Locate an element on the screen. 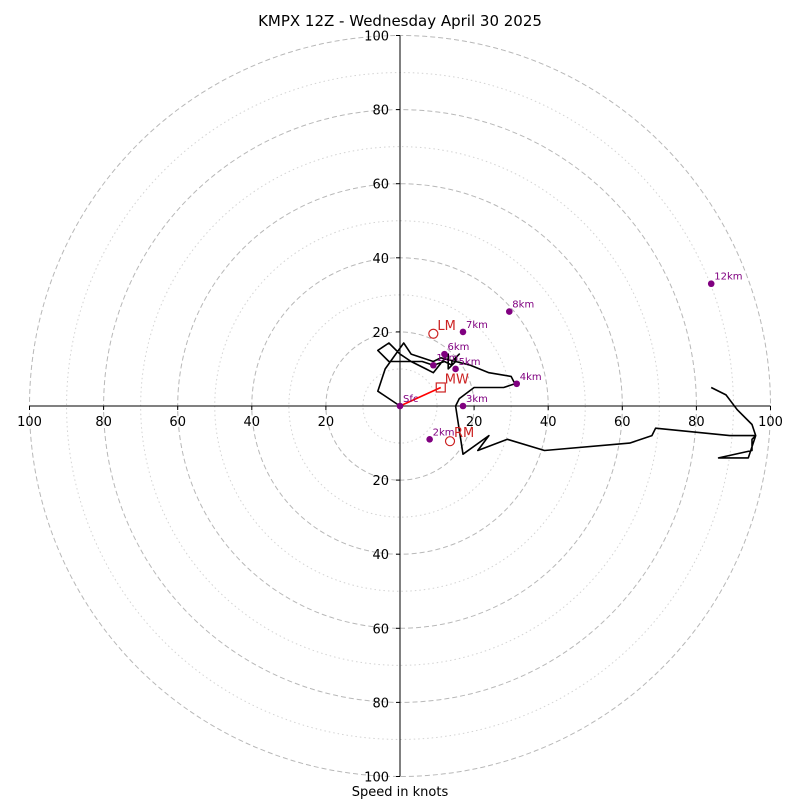  y-tick-labels: 100 80 60 40 20 20 40 60 80 100 is located at coordinates (382, 408).